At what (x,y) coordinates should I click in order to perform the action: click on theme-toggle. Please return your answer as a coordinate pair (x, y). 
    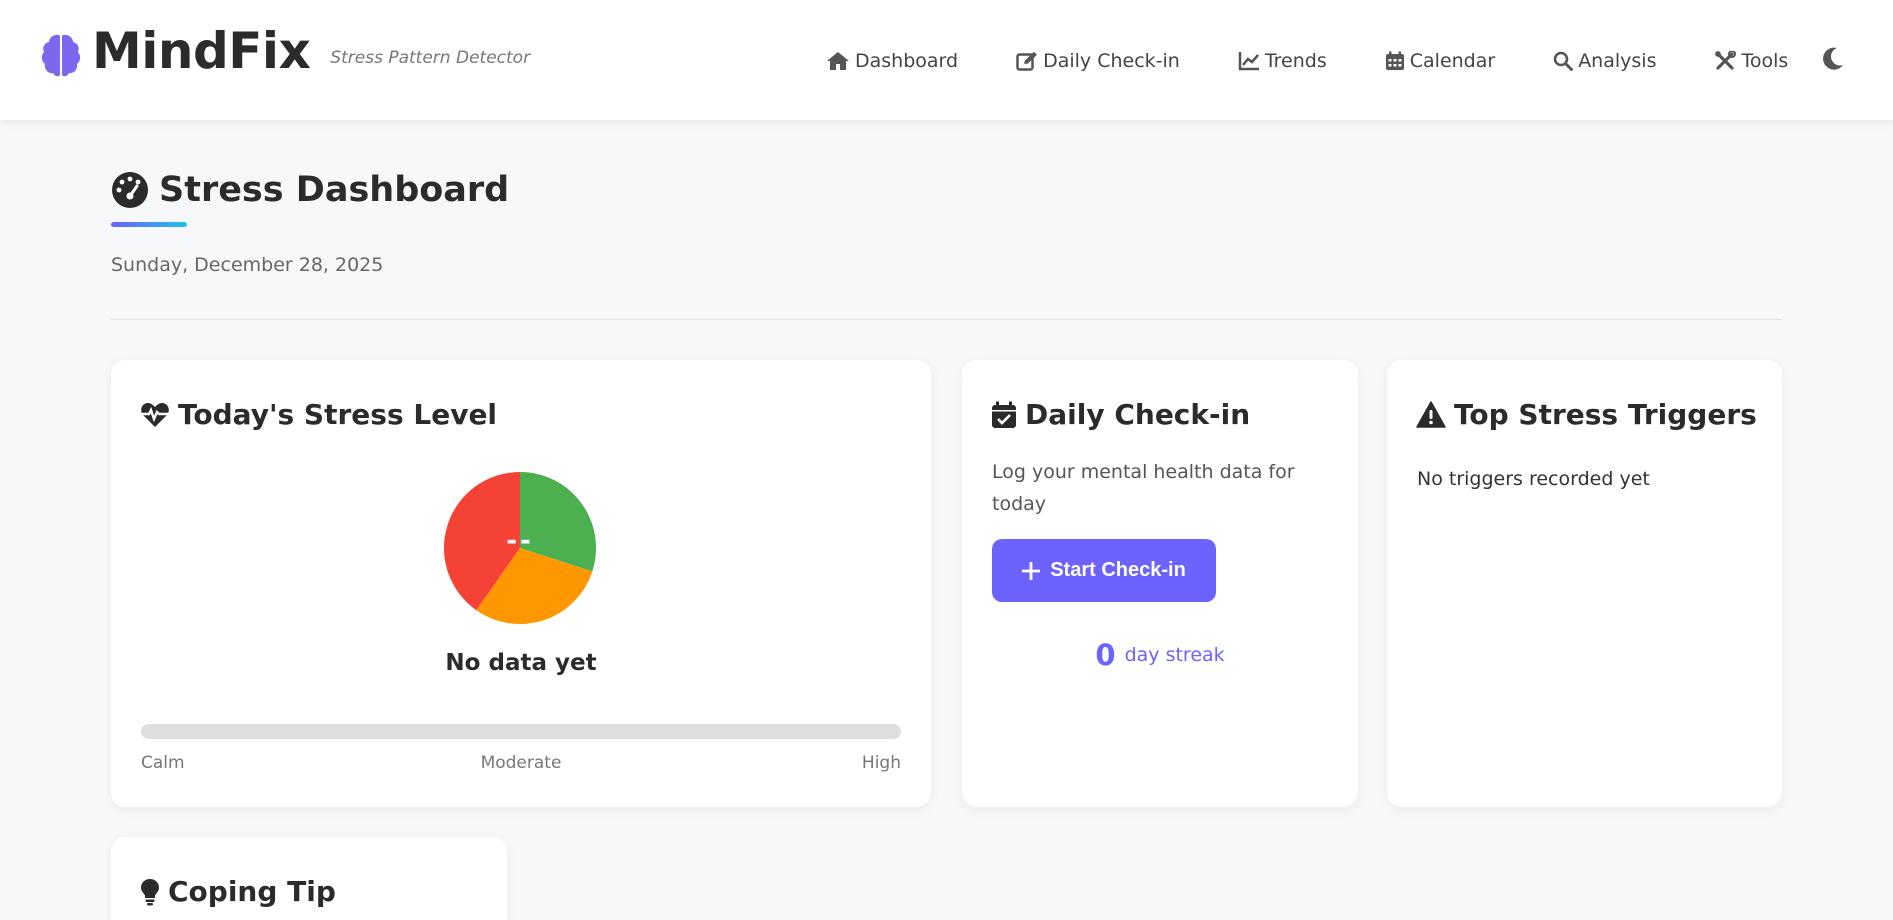
    Looking at the image, I should click on (1833, 61).